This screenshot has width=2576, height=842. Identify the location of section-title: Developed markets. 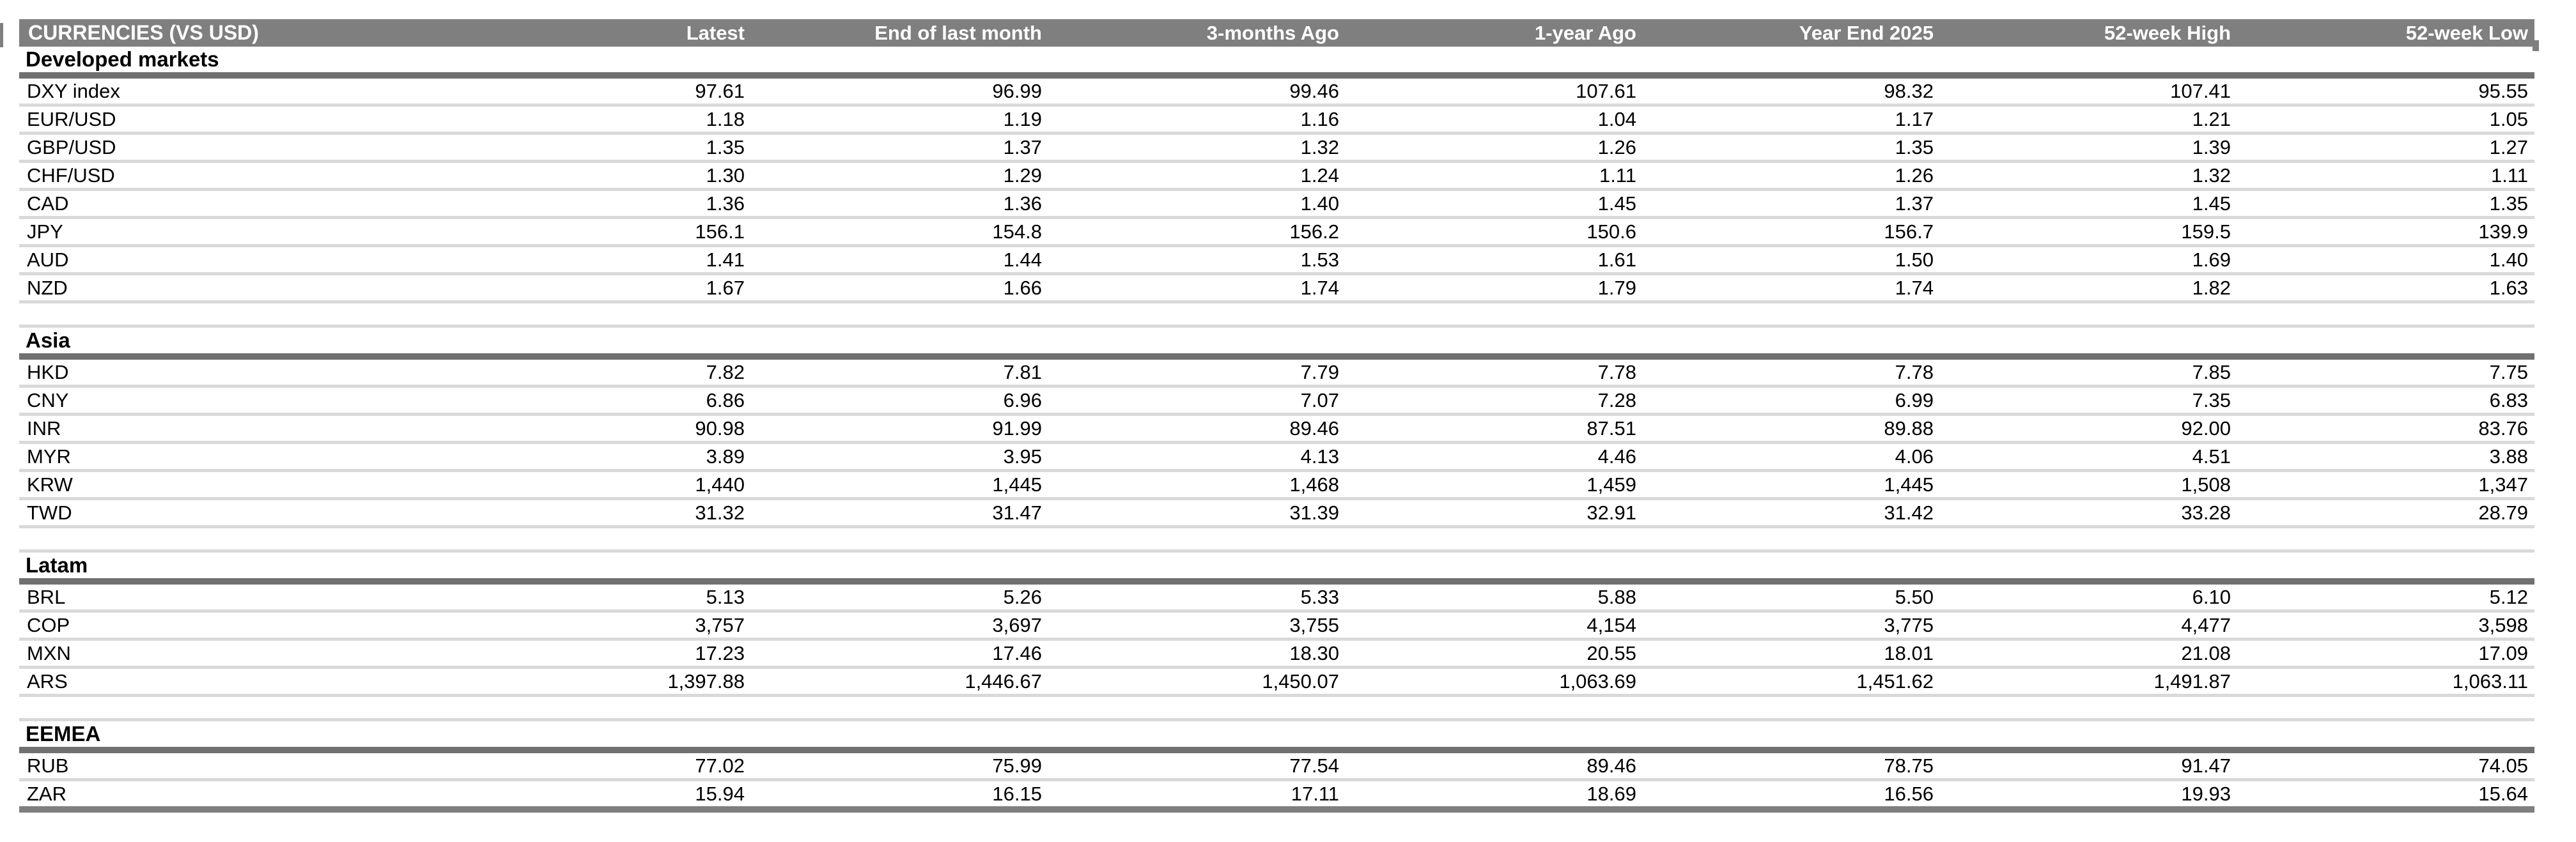
(1276, 63).